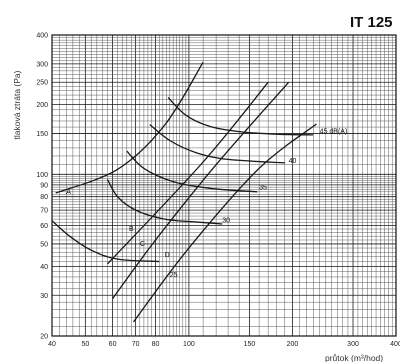 The image size is (400, 362). What do you see at coordinates (42, 36) in the screenshot?
I see `y-tick-label: 400` at bounding box center [42, 36].